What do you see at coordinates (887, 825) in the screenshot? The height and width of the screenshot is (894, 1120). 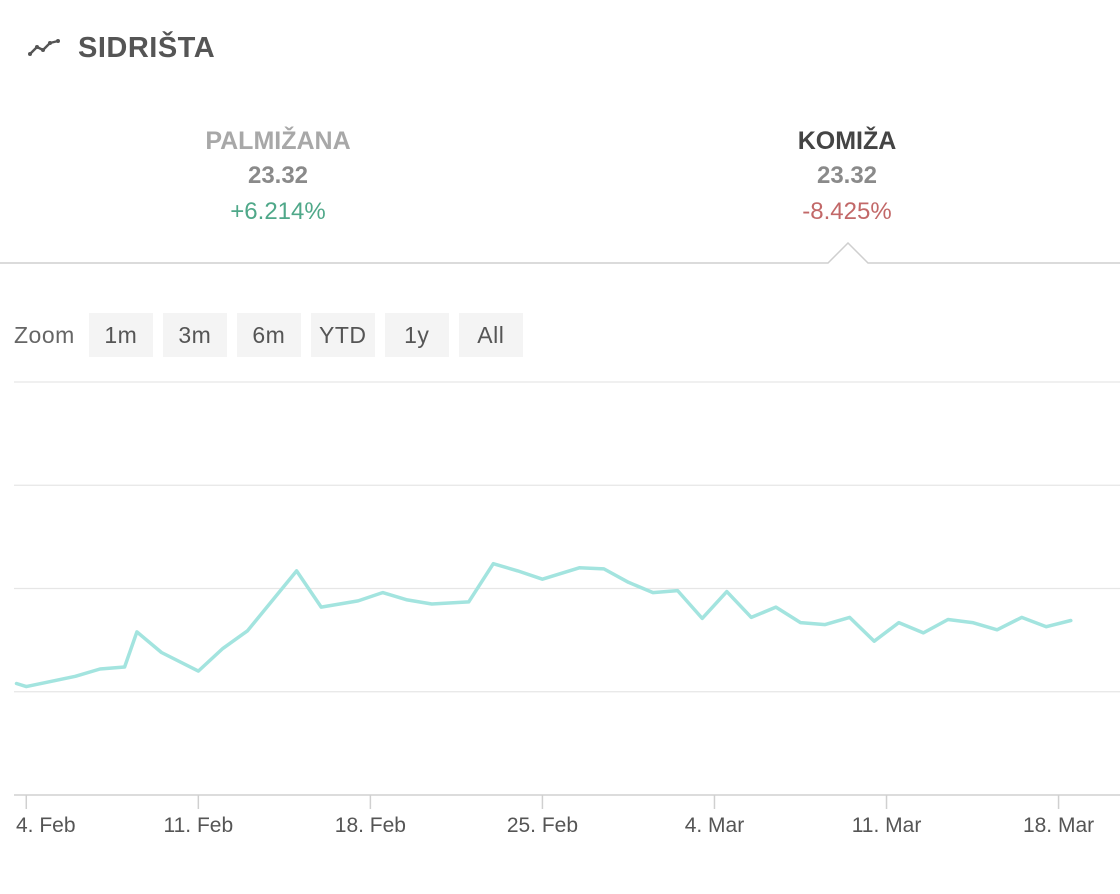 I see `x-tick-label: 11. Mar` at bounding box center [887, 825].